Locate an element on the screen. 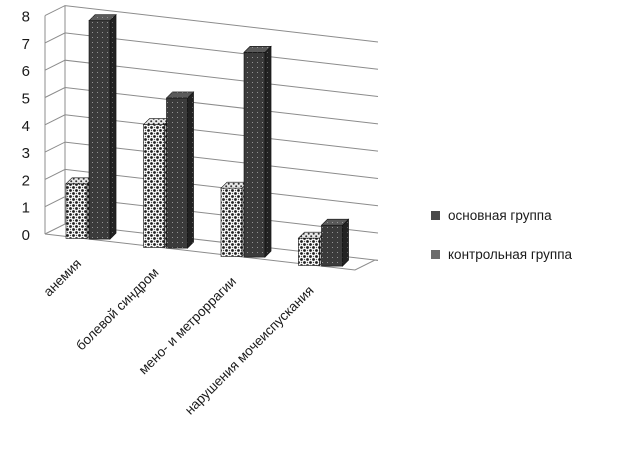 This screenshot has width=617, height=464. y-tick-label: 6 is located at coordinates (26, 71).